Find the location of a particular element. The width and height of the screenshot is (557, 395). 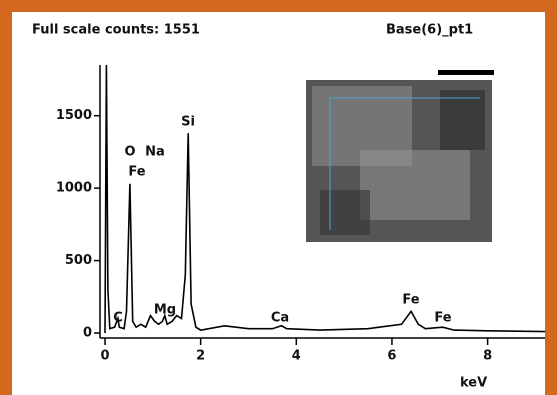

peak-label: Si is located at coordinates (188, 122).